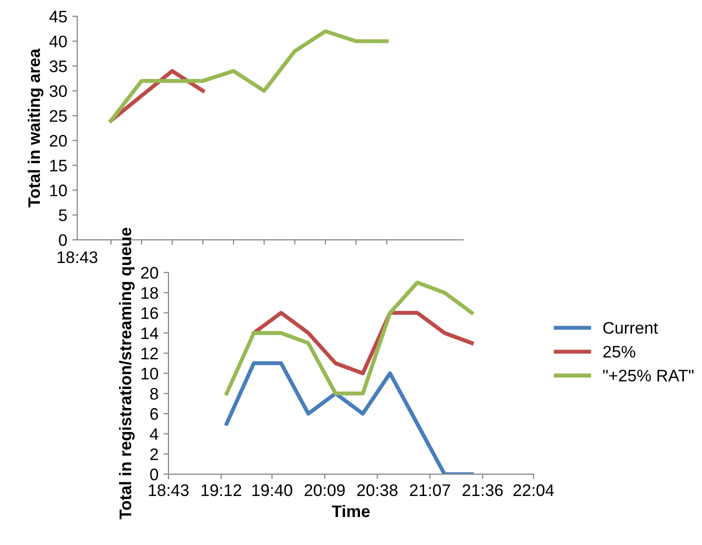 The image size is (702, 545). I want to click on y-tick-label: 6, so click(154, 414).